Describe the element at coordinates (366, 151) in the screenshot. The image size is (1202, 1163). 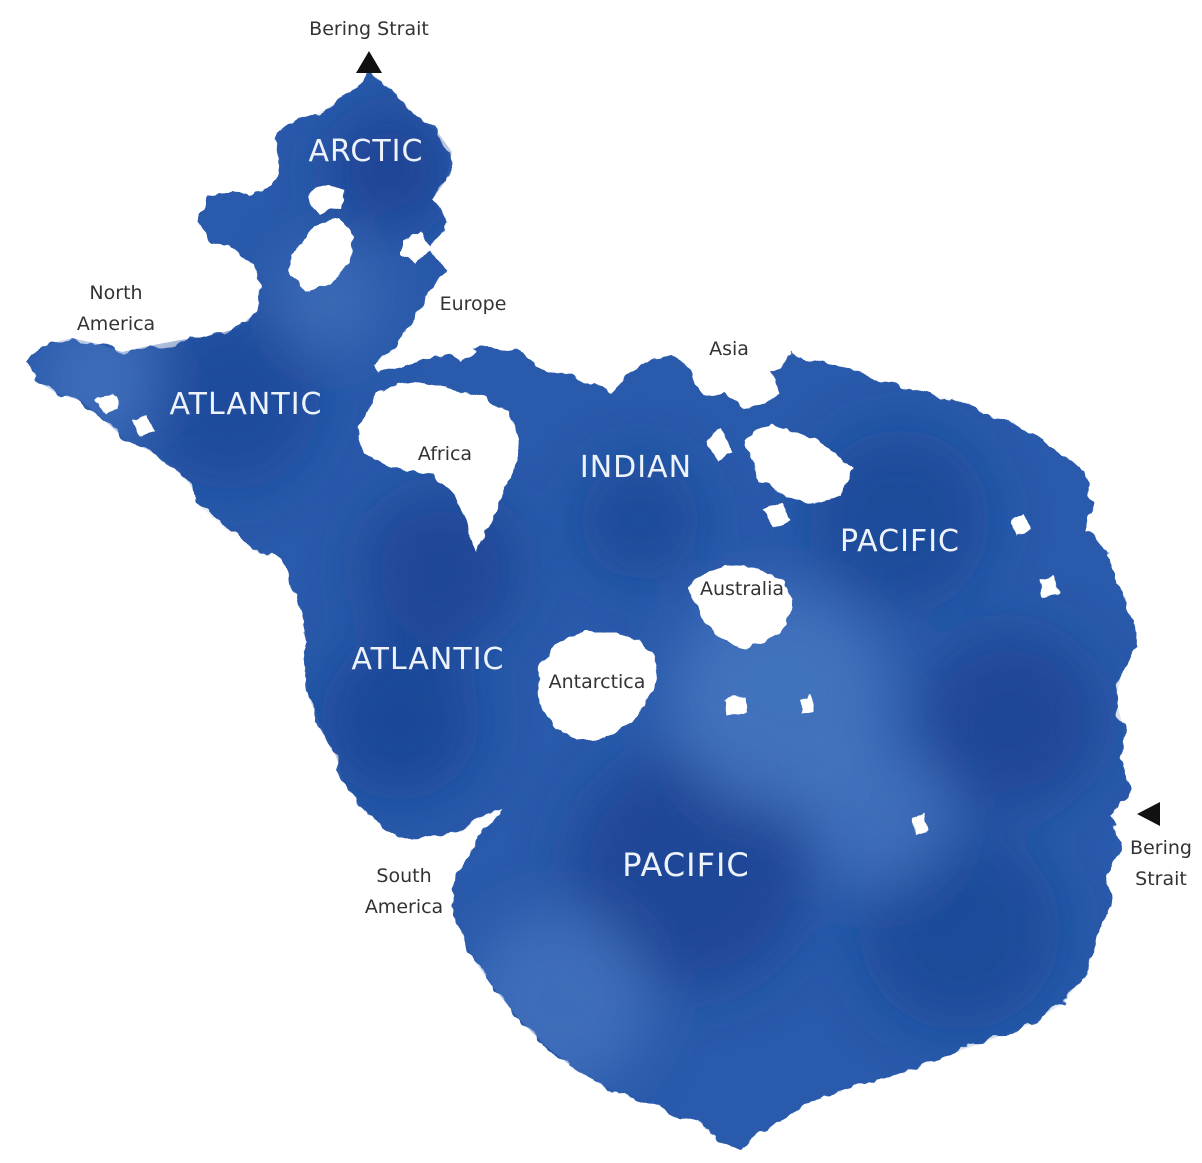
I see `ocean-label-arctic: ARCTIC` at that location.